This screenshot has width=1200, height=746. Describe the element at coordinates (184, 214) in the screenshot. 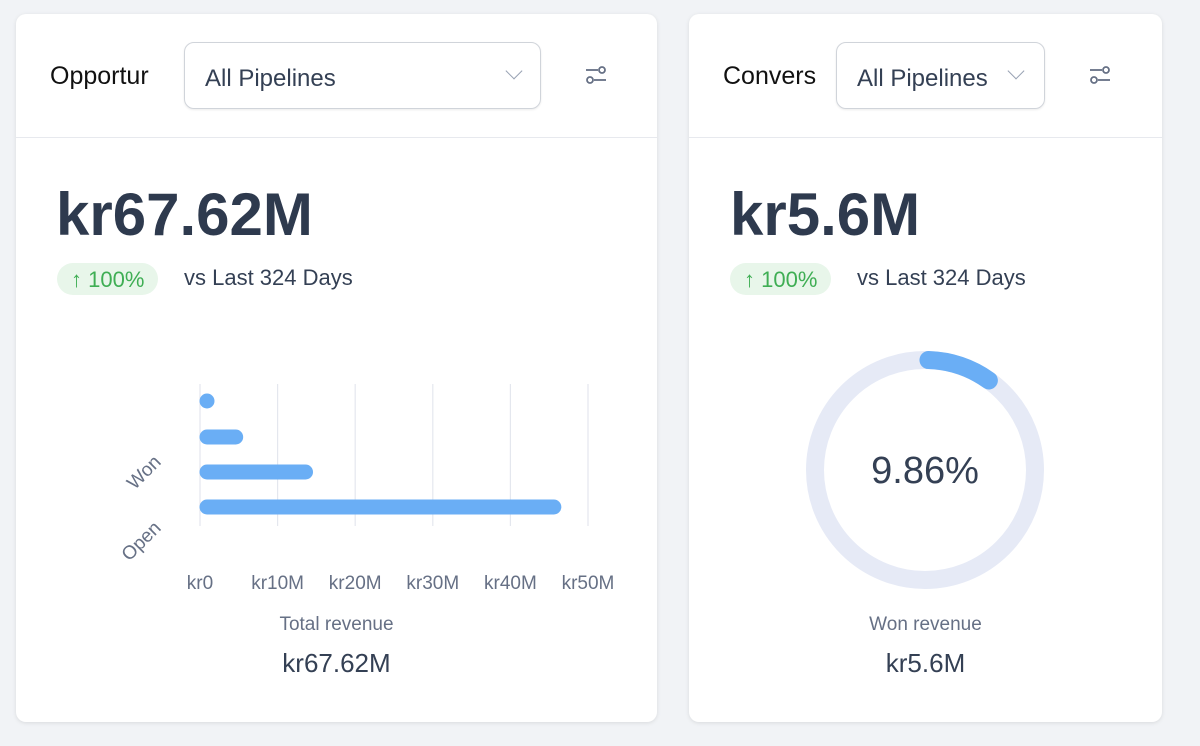

I see `total-value: kr67.62M` at that location.